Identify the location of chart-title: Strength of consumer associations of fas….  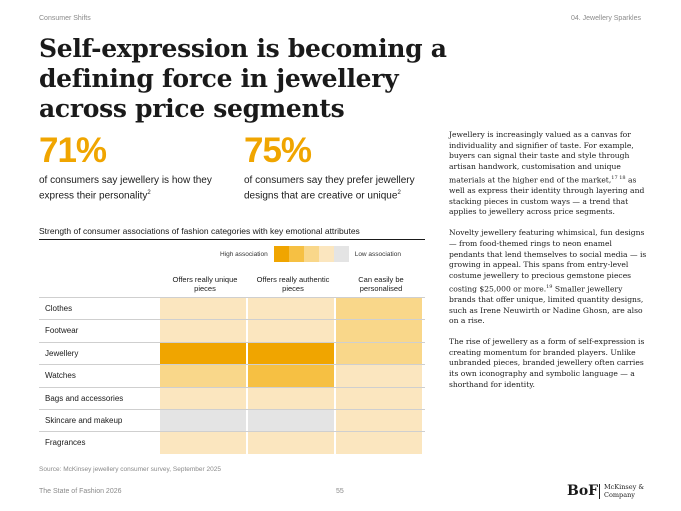
(199, 231).